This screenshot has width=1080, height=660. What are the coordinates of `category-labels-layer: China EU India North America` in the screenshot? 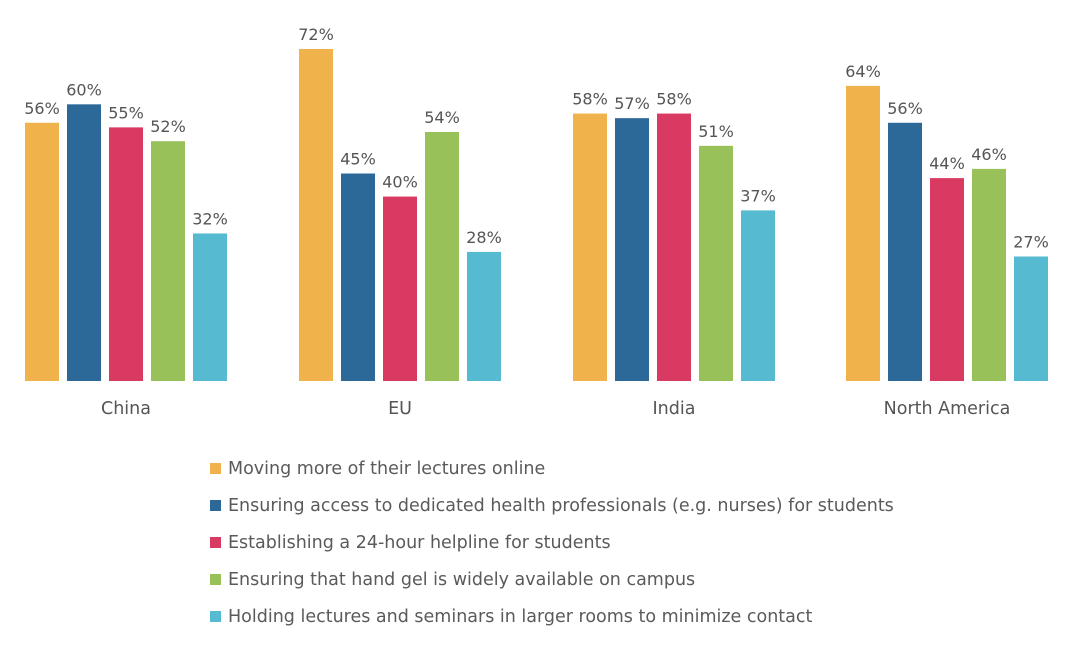 It's located at (555, 409).